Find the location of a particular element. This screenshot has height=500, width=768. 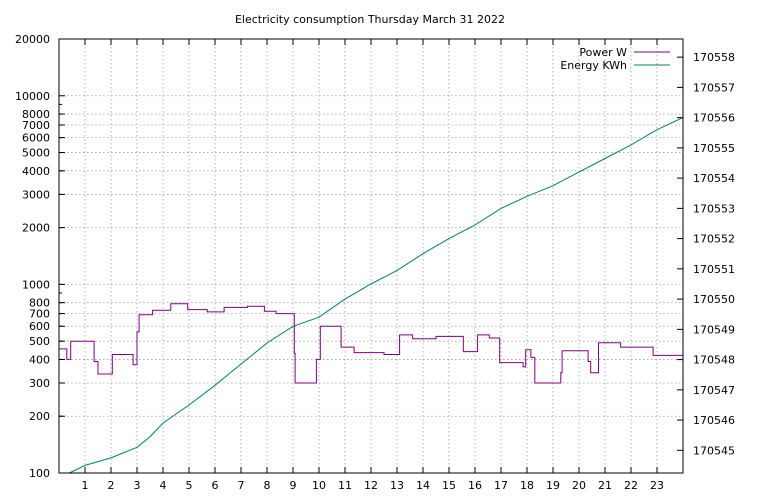

y-left-tick-label: 300 is located at coordinates (39, 383).